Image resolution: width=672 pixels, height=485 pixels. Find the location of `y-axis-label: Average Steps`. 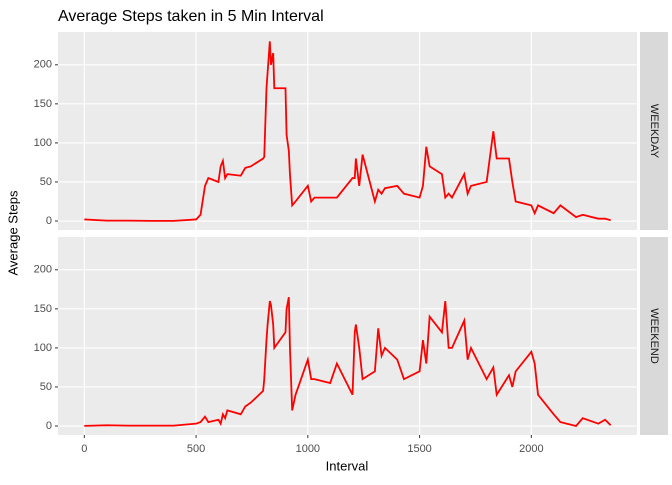

y-axis-label: Average Steps is located at coordinates (12, 233).